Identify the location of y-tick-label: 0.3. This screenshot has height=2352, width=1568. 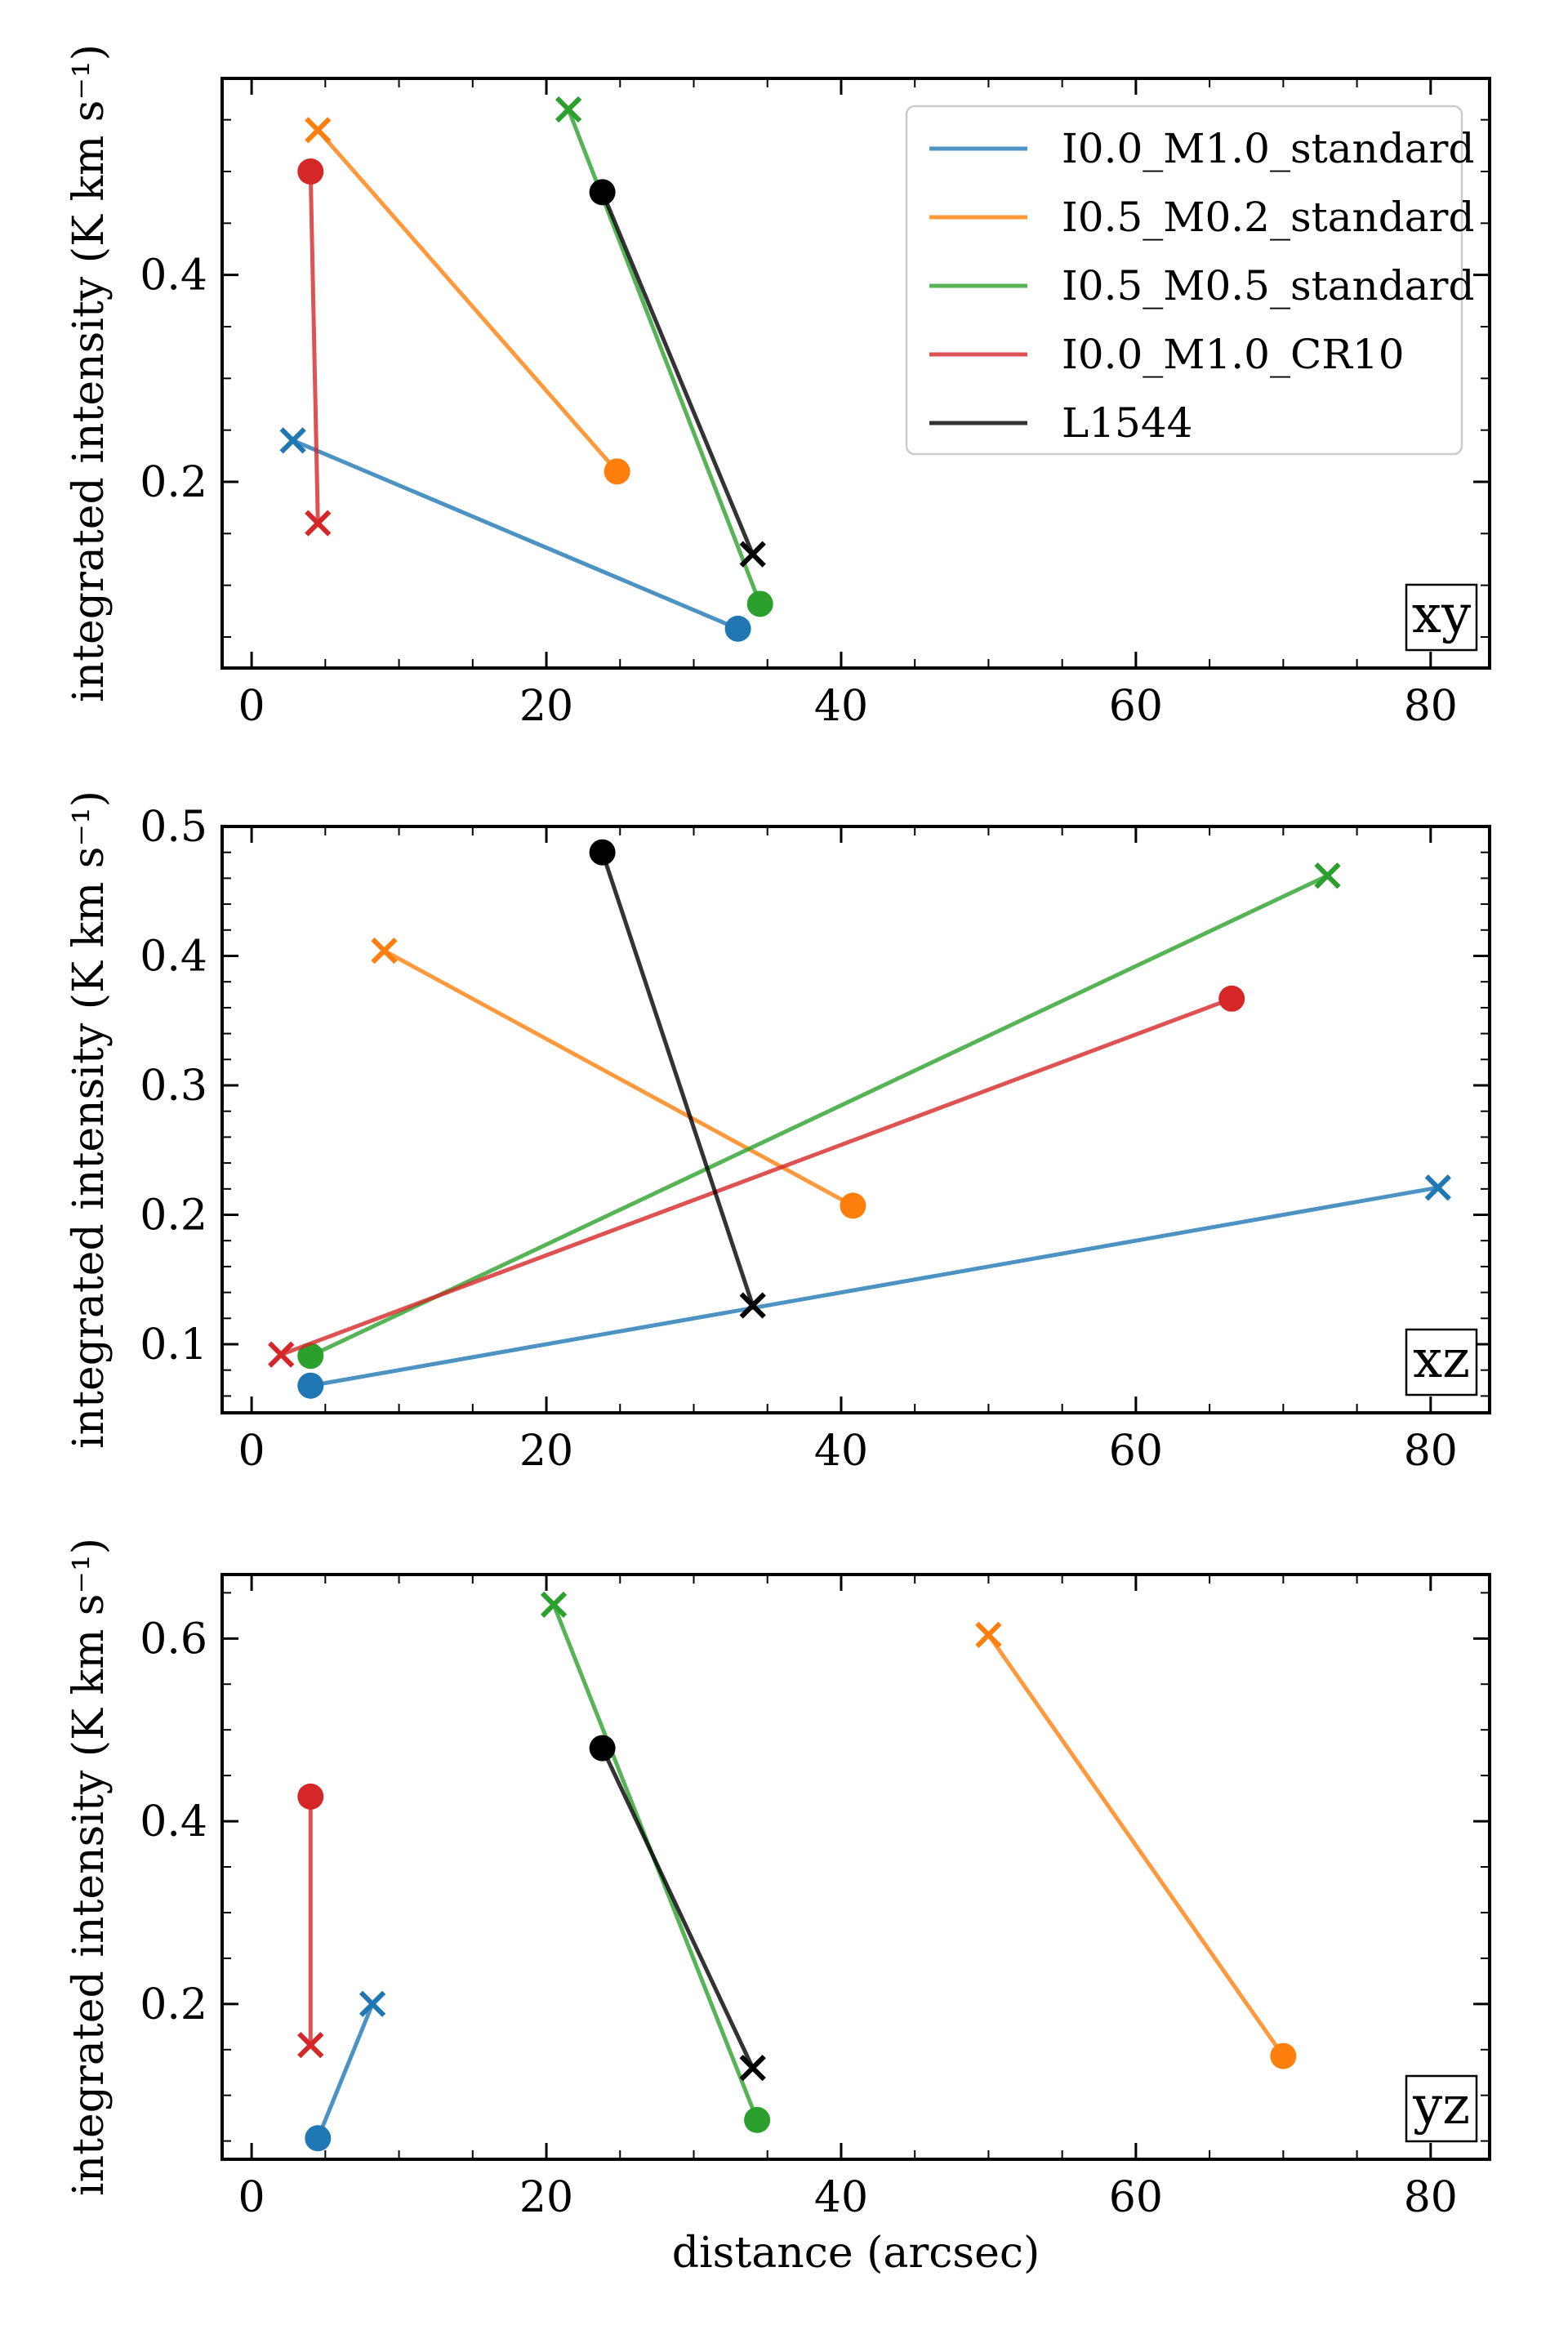
(173, 1086).